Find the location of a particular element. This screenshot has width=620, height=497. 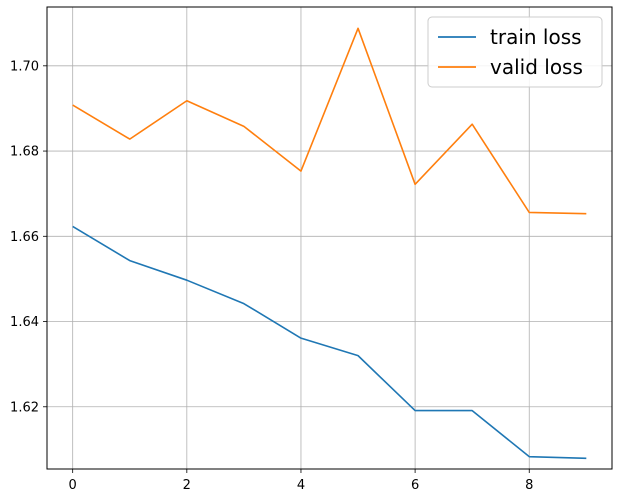

legend: train loss valid loss is located at coordinates (515, 52).